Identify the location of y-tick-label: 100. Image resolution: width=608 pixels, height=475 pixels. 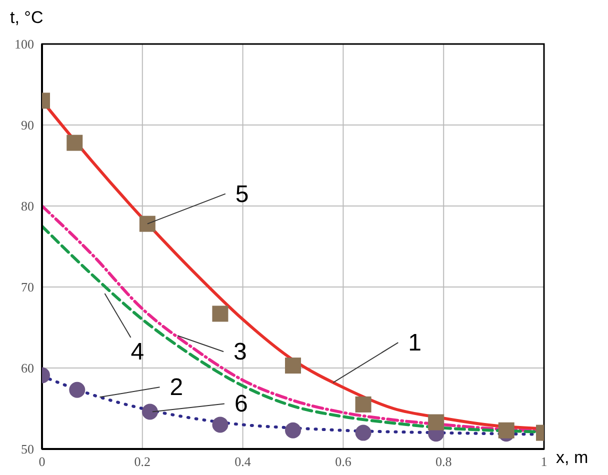
(24, 44).